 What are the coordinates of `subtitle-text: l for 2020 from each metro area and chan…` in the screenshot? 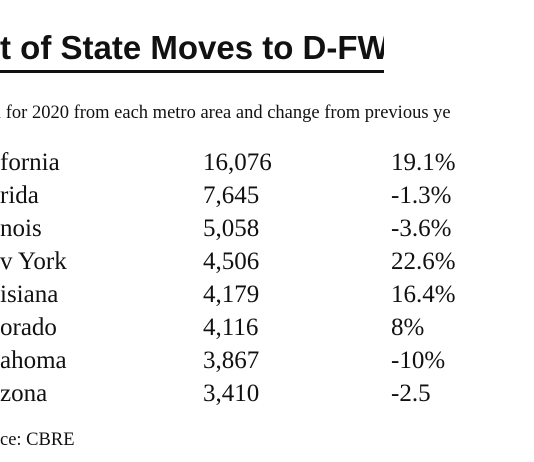 It's located at (225, 113).